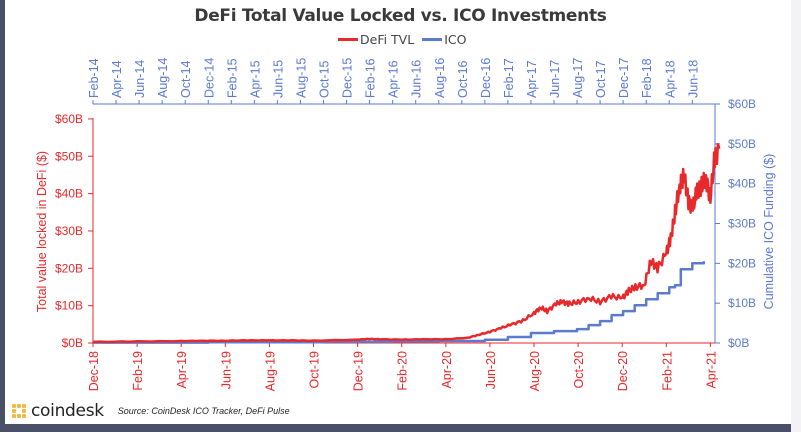 Image resolution: width=801 pixels, height=432 pixels. What do you see at coordinates (72, 343) in the screenshot?
I see `left-tick-label: $0B` at bounding box center [72, 343].